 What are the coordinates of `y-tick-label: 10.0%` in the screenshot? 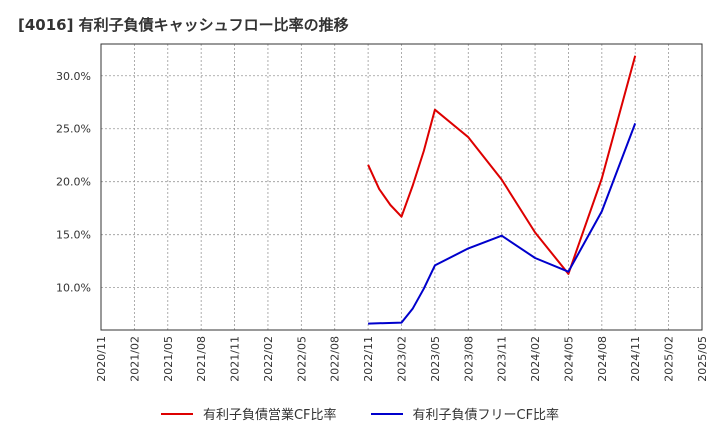 It's located at (73, 288).